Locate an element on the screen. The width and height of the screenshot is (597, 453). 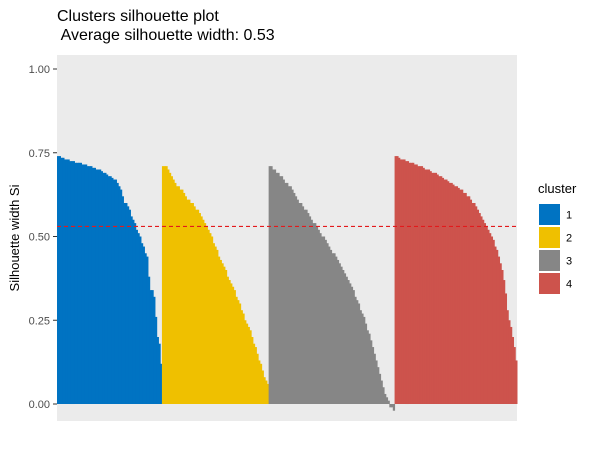
y-tick-label: 0.75 is located at coordinates (39, 154).